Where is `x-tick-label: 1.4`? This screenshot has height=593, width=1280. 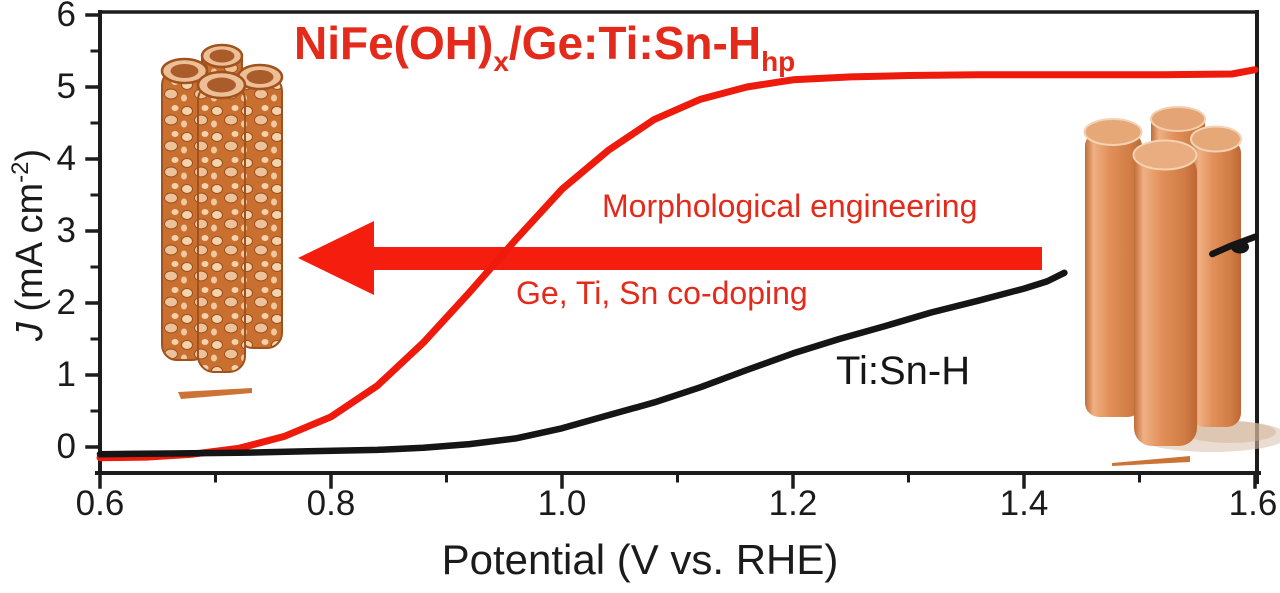
x-tick-label: 1.4 is located at coordinates (1024, 503).